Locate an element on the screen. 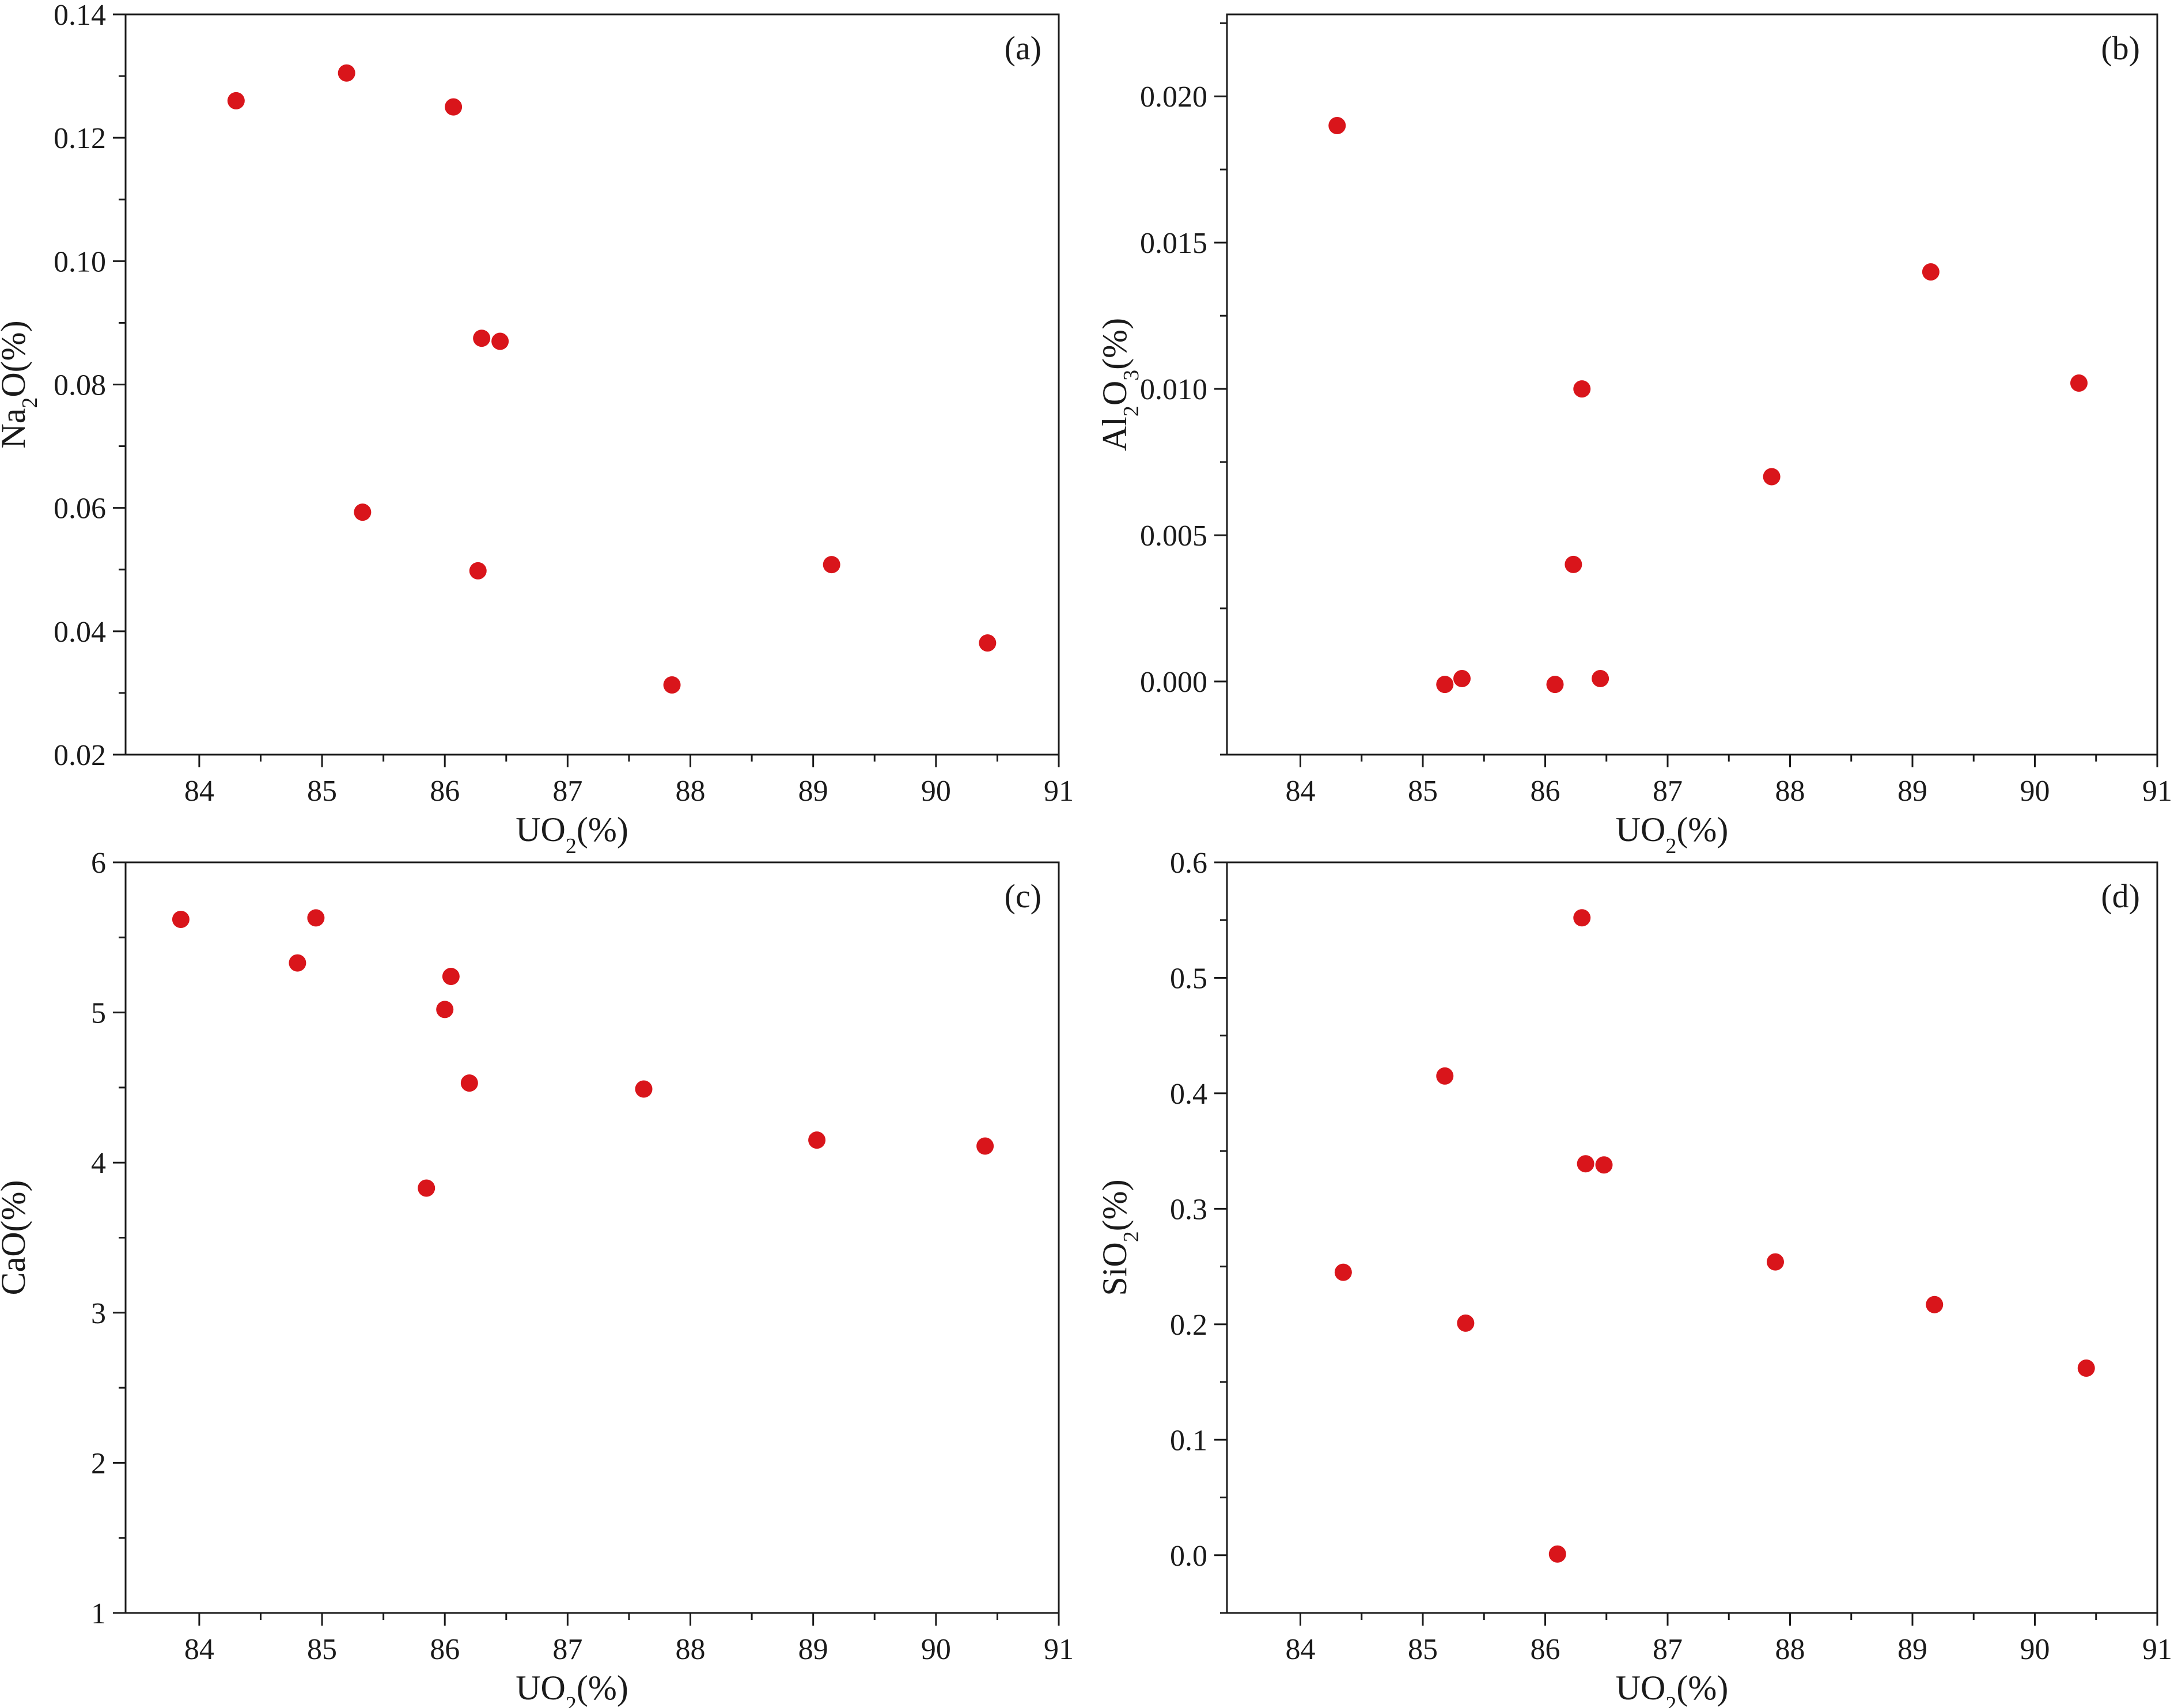 This screenshot has width=2178, height=1708. y-tick-label: 0.4 is located at coordinates (1188, 1094).